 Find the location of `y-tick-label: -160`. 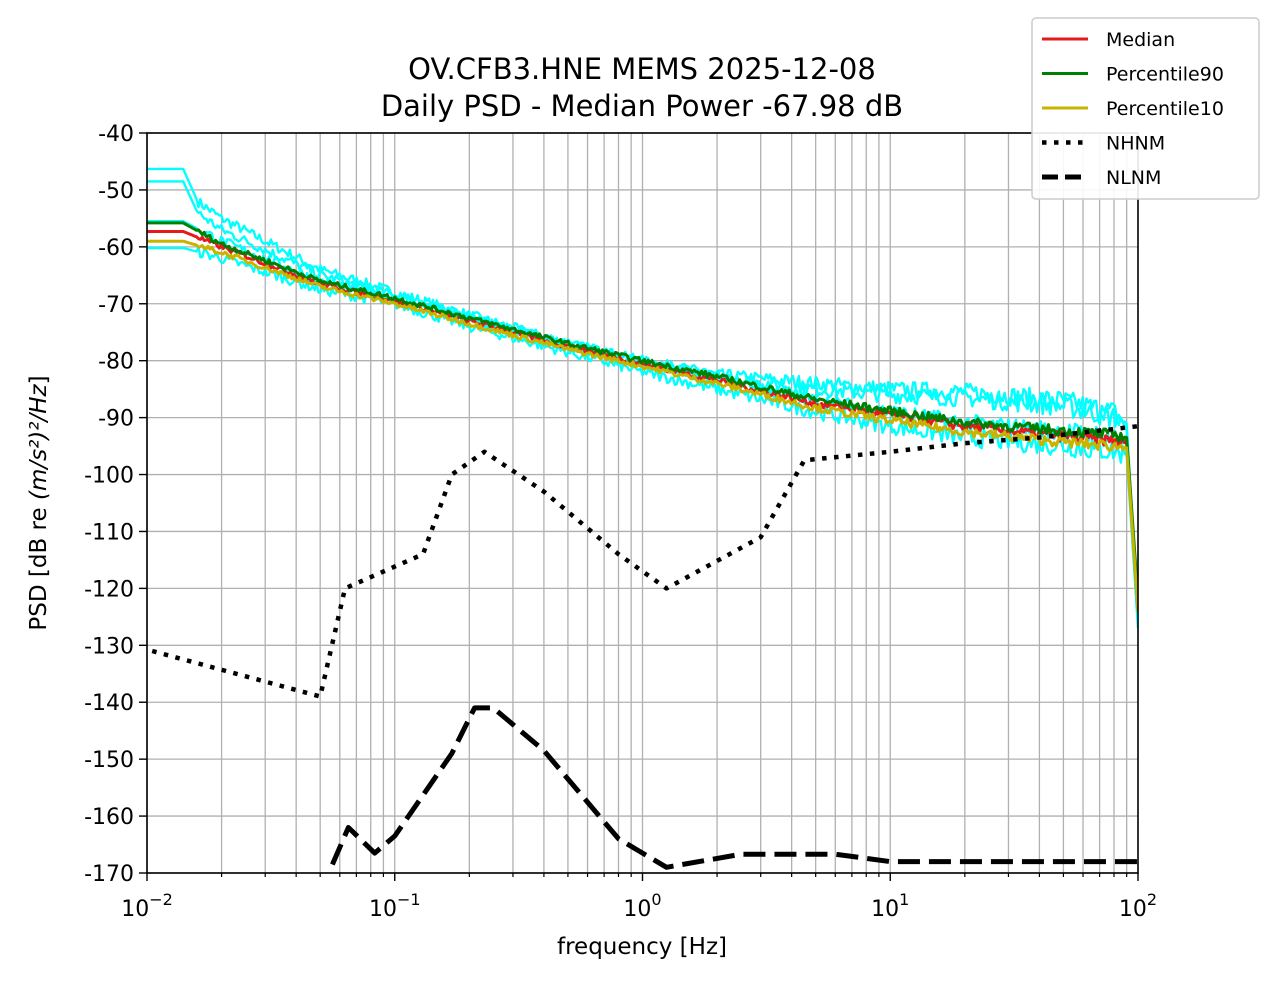

y-tick-label: -160 is located at coordinates (109, 817).